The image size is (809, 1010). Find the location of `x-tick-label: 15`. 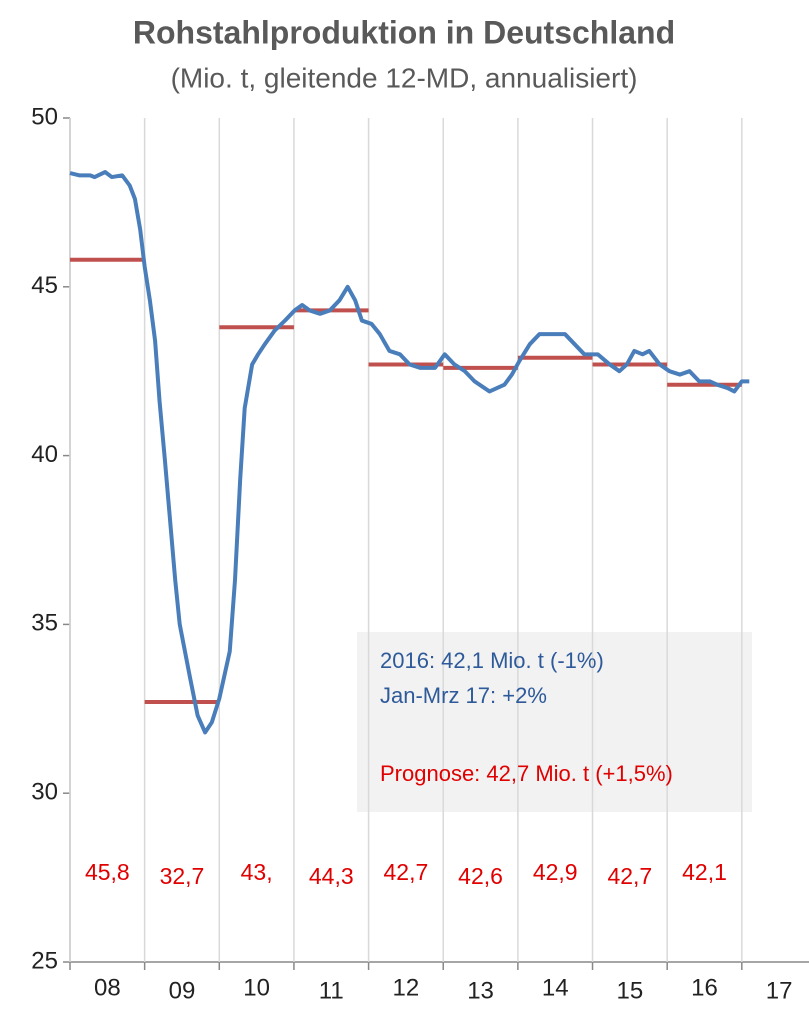

x-tick-label: 15 is located at coordinates (629, 990).